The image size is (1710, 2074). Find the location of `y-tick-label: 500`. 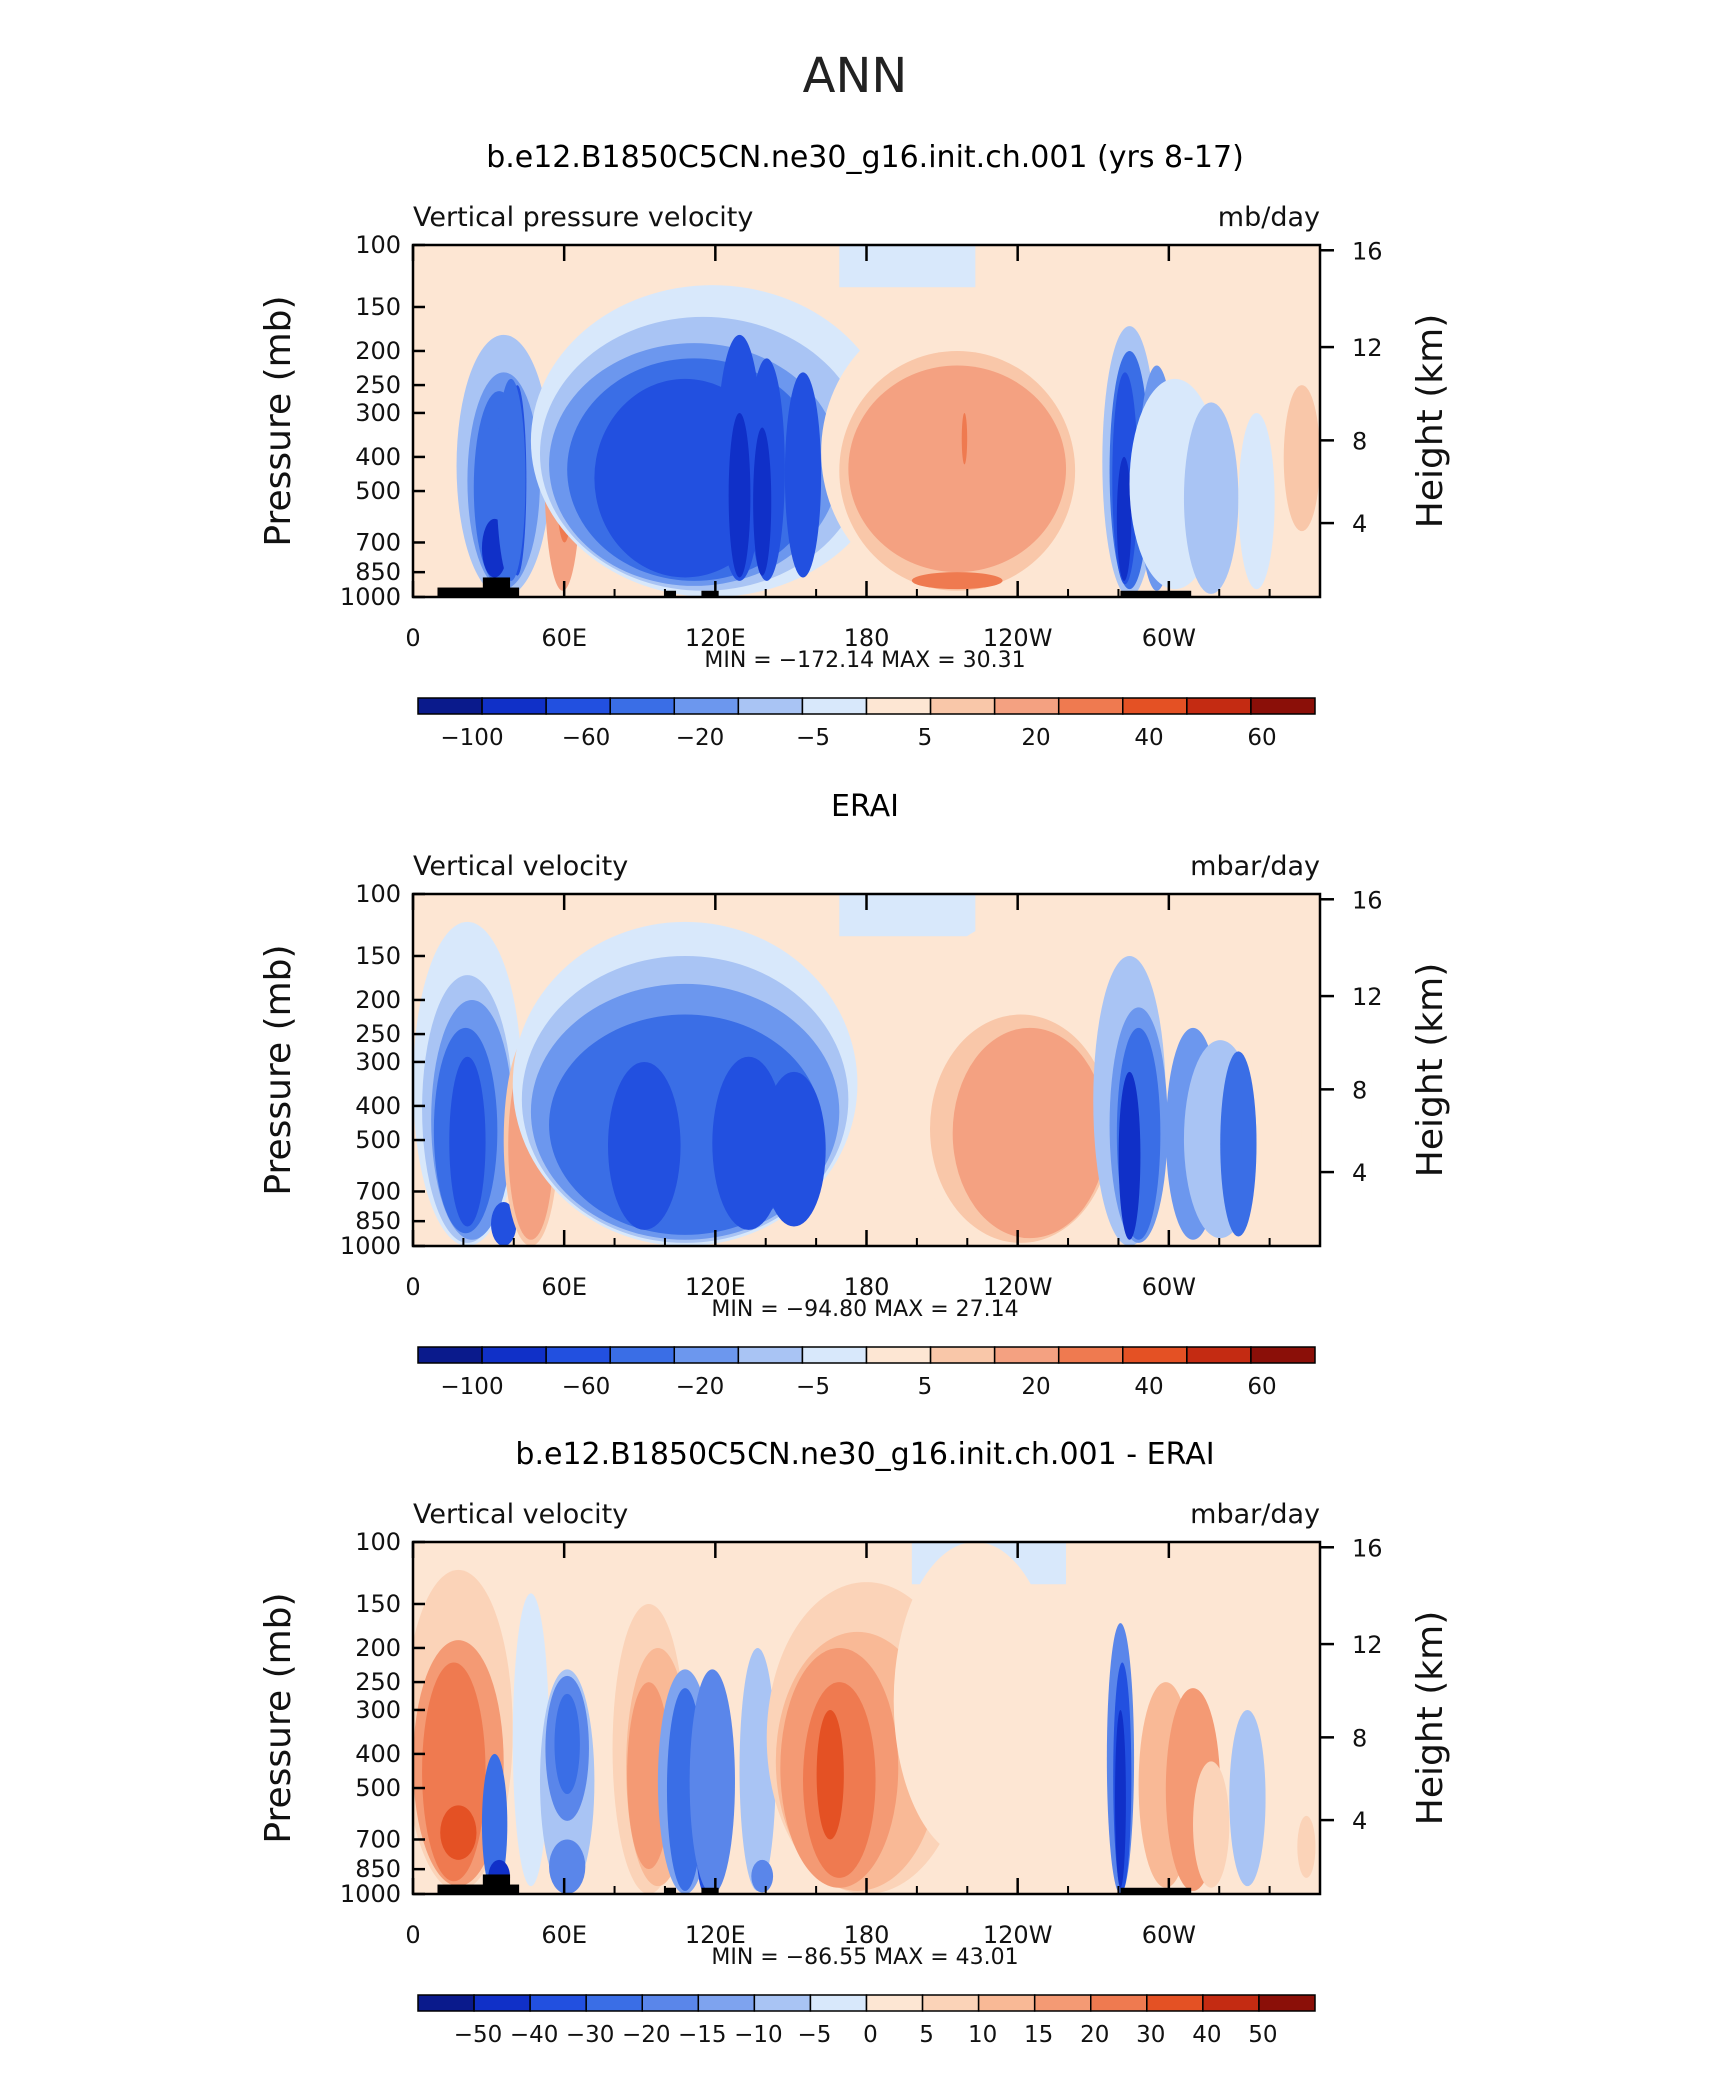

y-tick-label: 500 is located at coordinates (378, 491).